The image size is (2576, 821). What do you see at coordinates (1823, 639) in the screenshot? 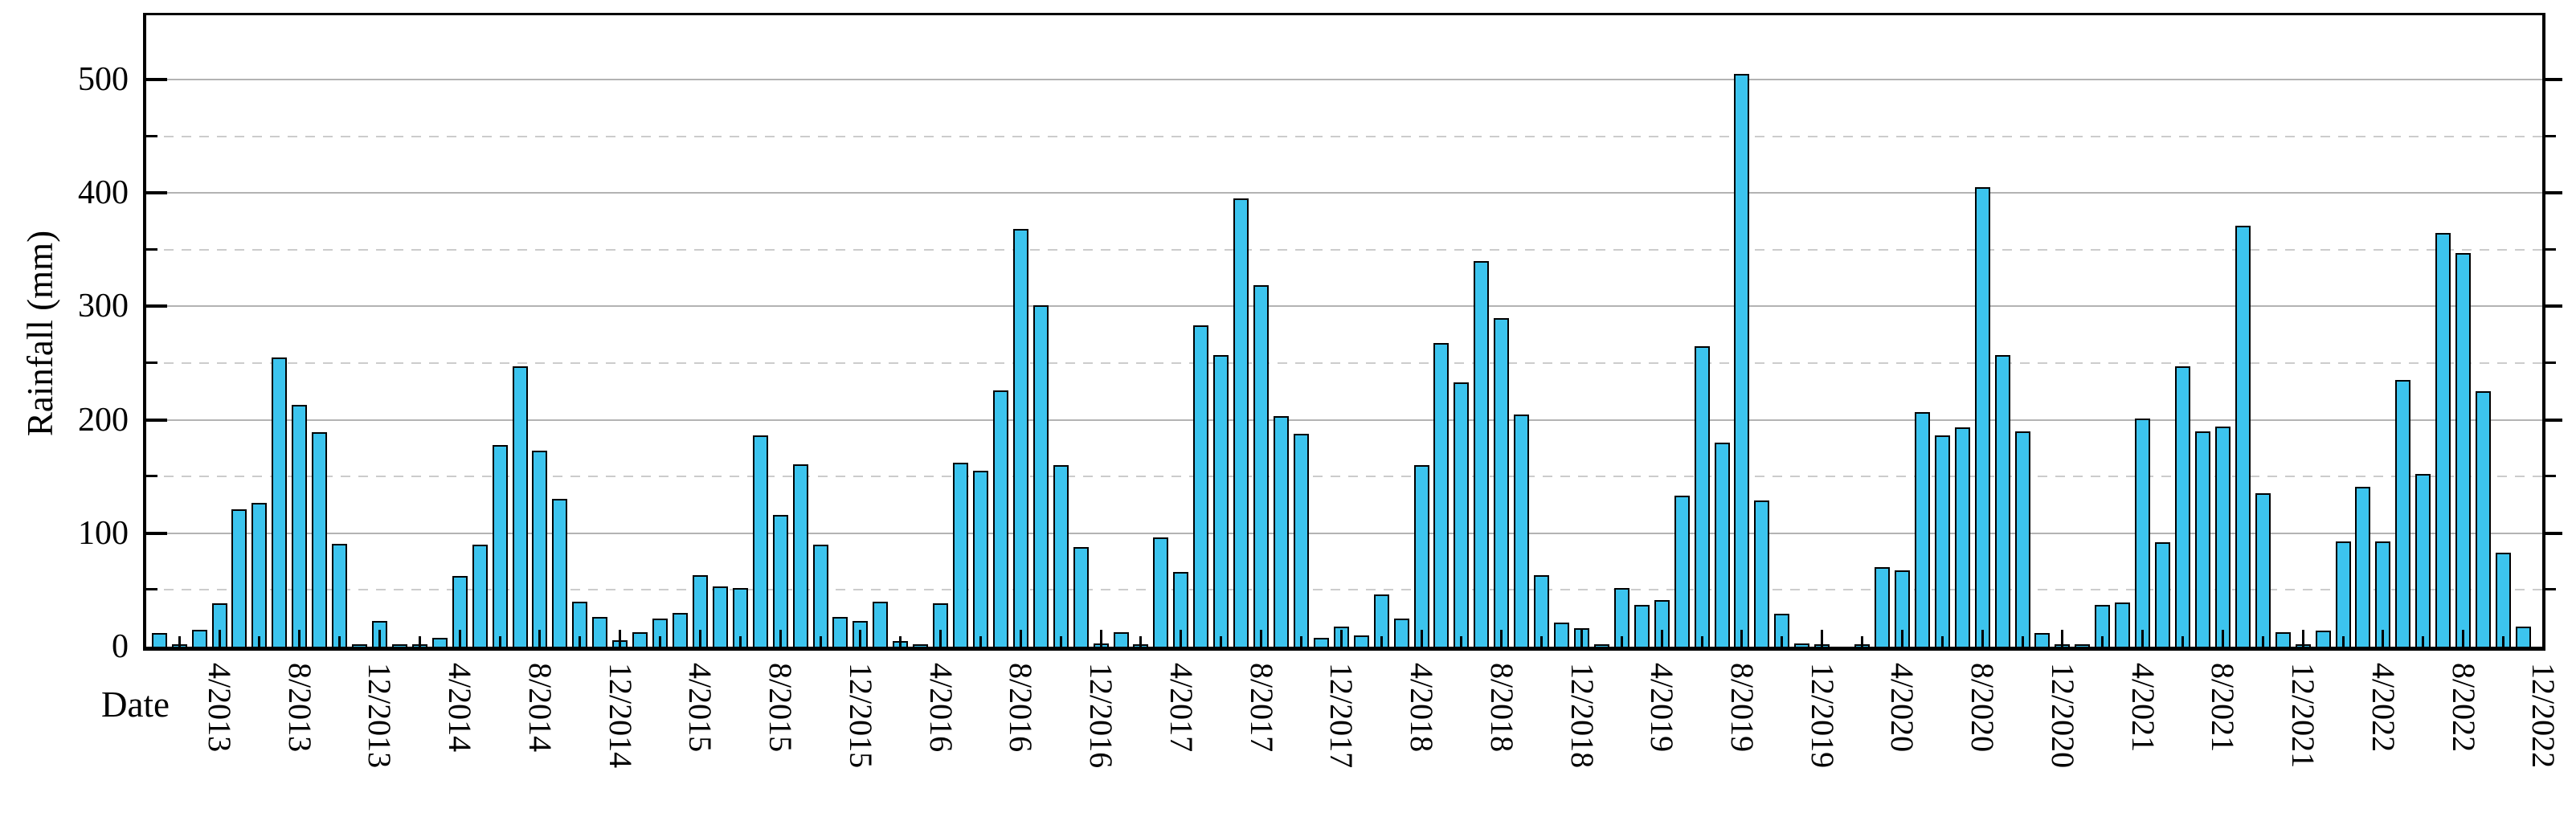
I see `x-major-tick-12/2019` at bounding box center [1823, 639].